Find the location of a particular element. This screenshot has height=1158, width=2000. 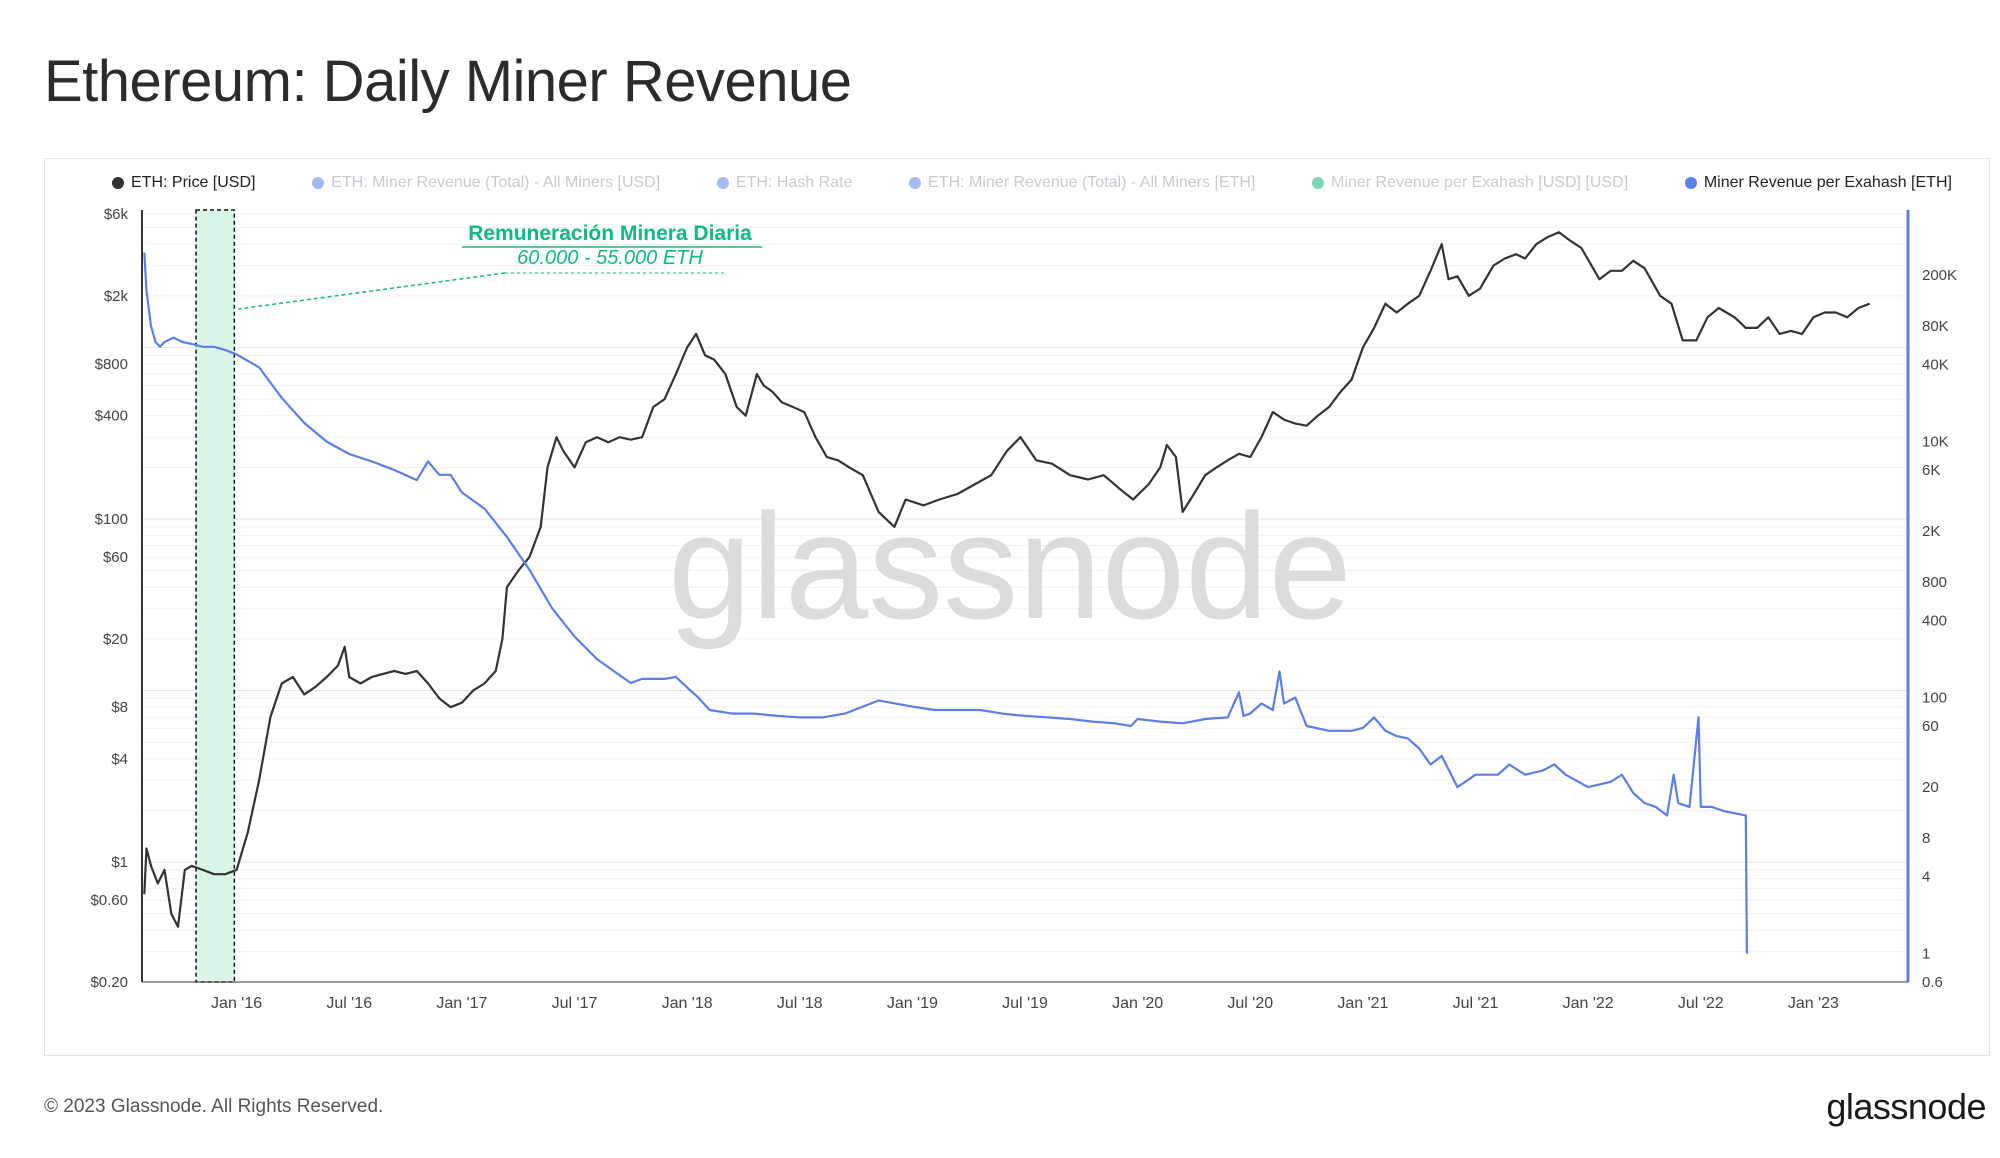

legend-item-hash-rate: ETH: Hash Rate is located at coordinates (784, 183).